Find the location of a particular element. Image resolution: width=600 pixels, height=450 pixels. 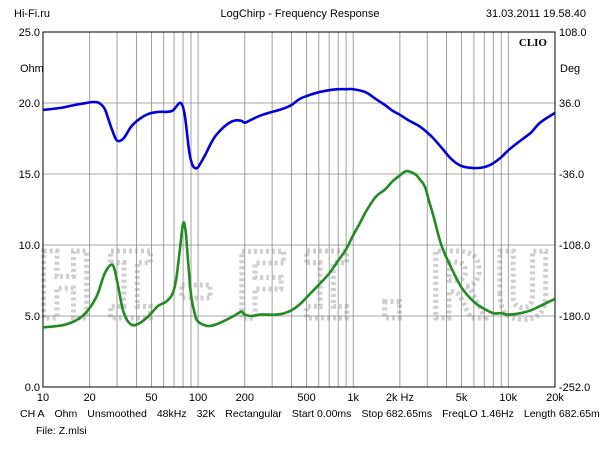

footer-param: 48kHz is located at coordinates (171, 414).